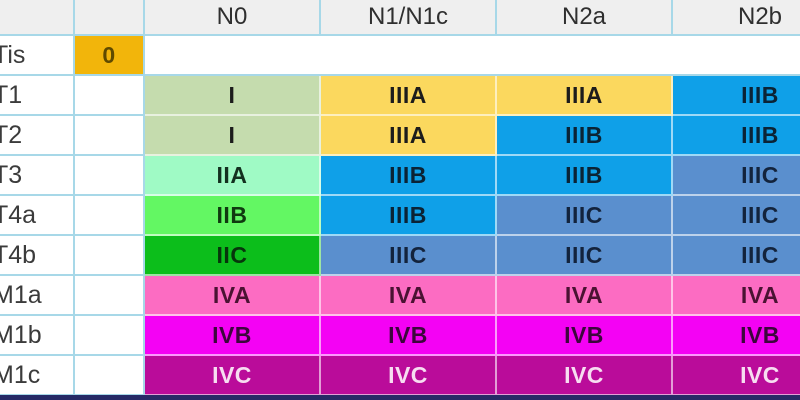 Image resolution: width=800 pixels, height=400 pixels. What do you see at coordinates (11, 134) in the screenshot?
I see `row-label-text: T2` at bounding box center [11, 134].